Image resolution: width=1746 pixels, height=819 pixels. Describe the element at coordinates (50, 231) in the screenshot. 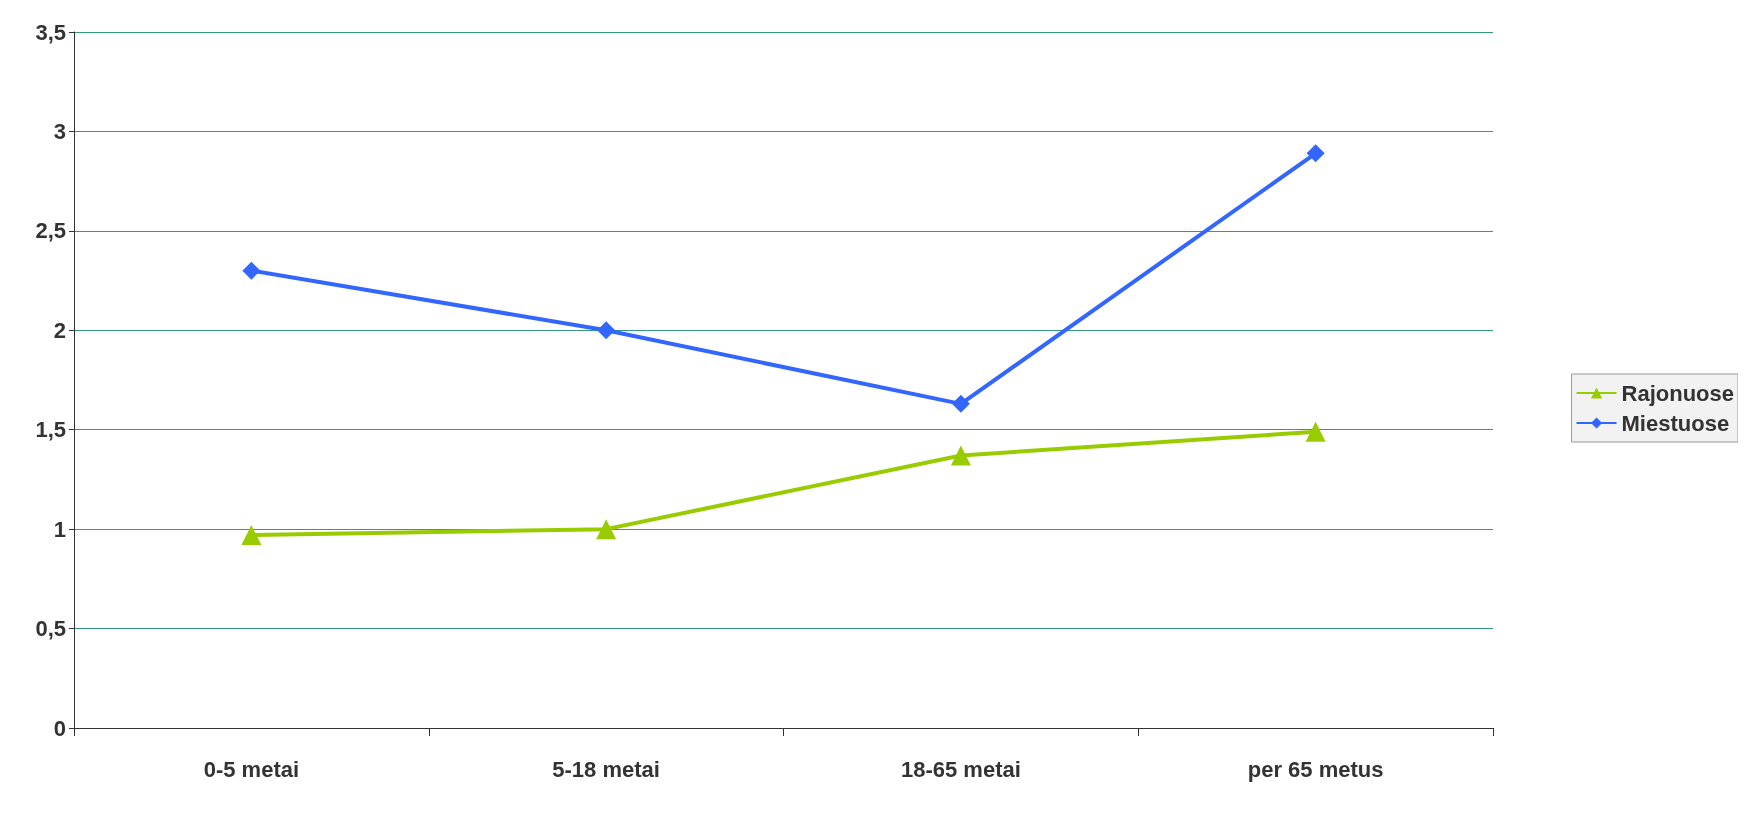

I see `y-tick-label: 2,5` at that location.